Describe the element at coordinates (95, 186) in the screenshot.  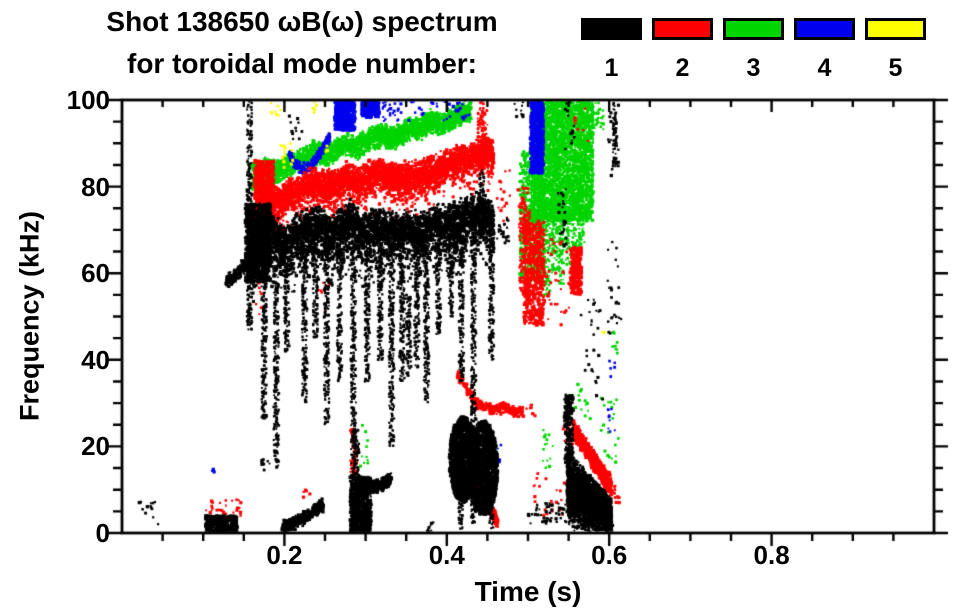
I see `y-tick-label-80: 80` at that location.